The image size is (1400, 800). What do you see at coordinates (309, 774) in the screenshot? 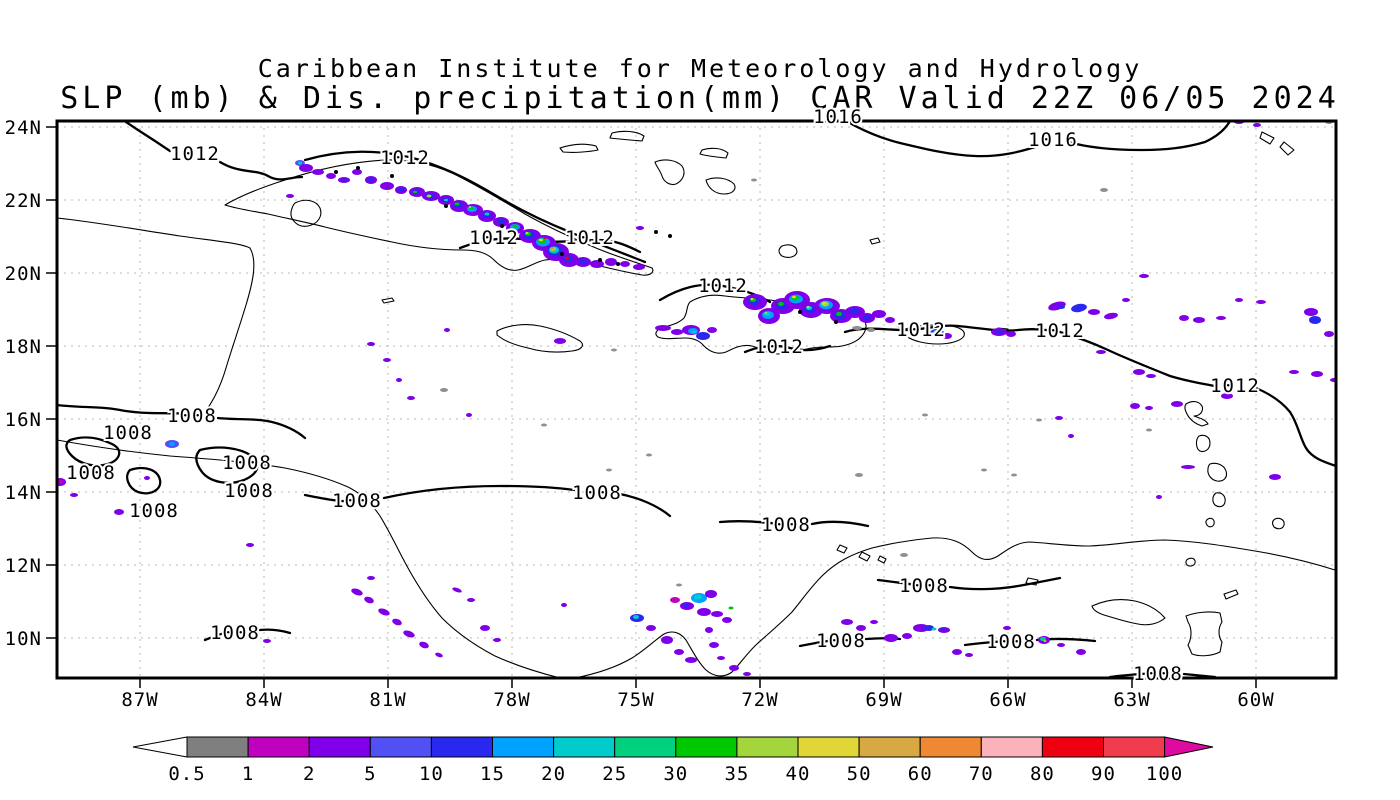
I see `colorbar-tick-label: 2` at bounding box center [309, 774].